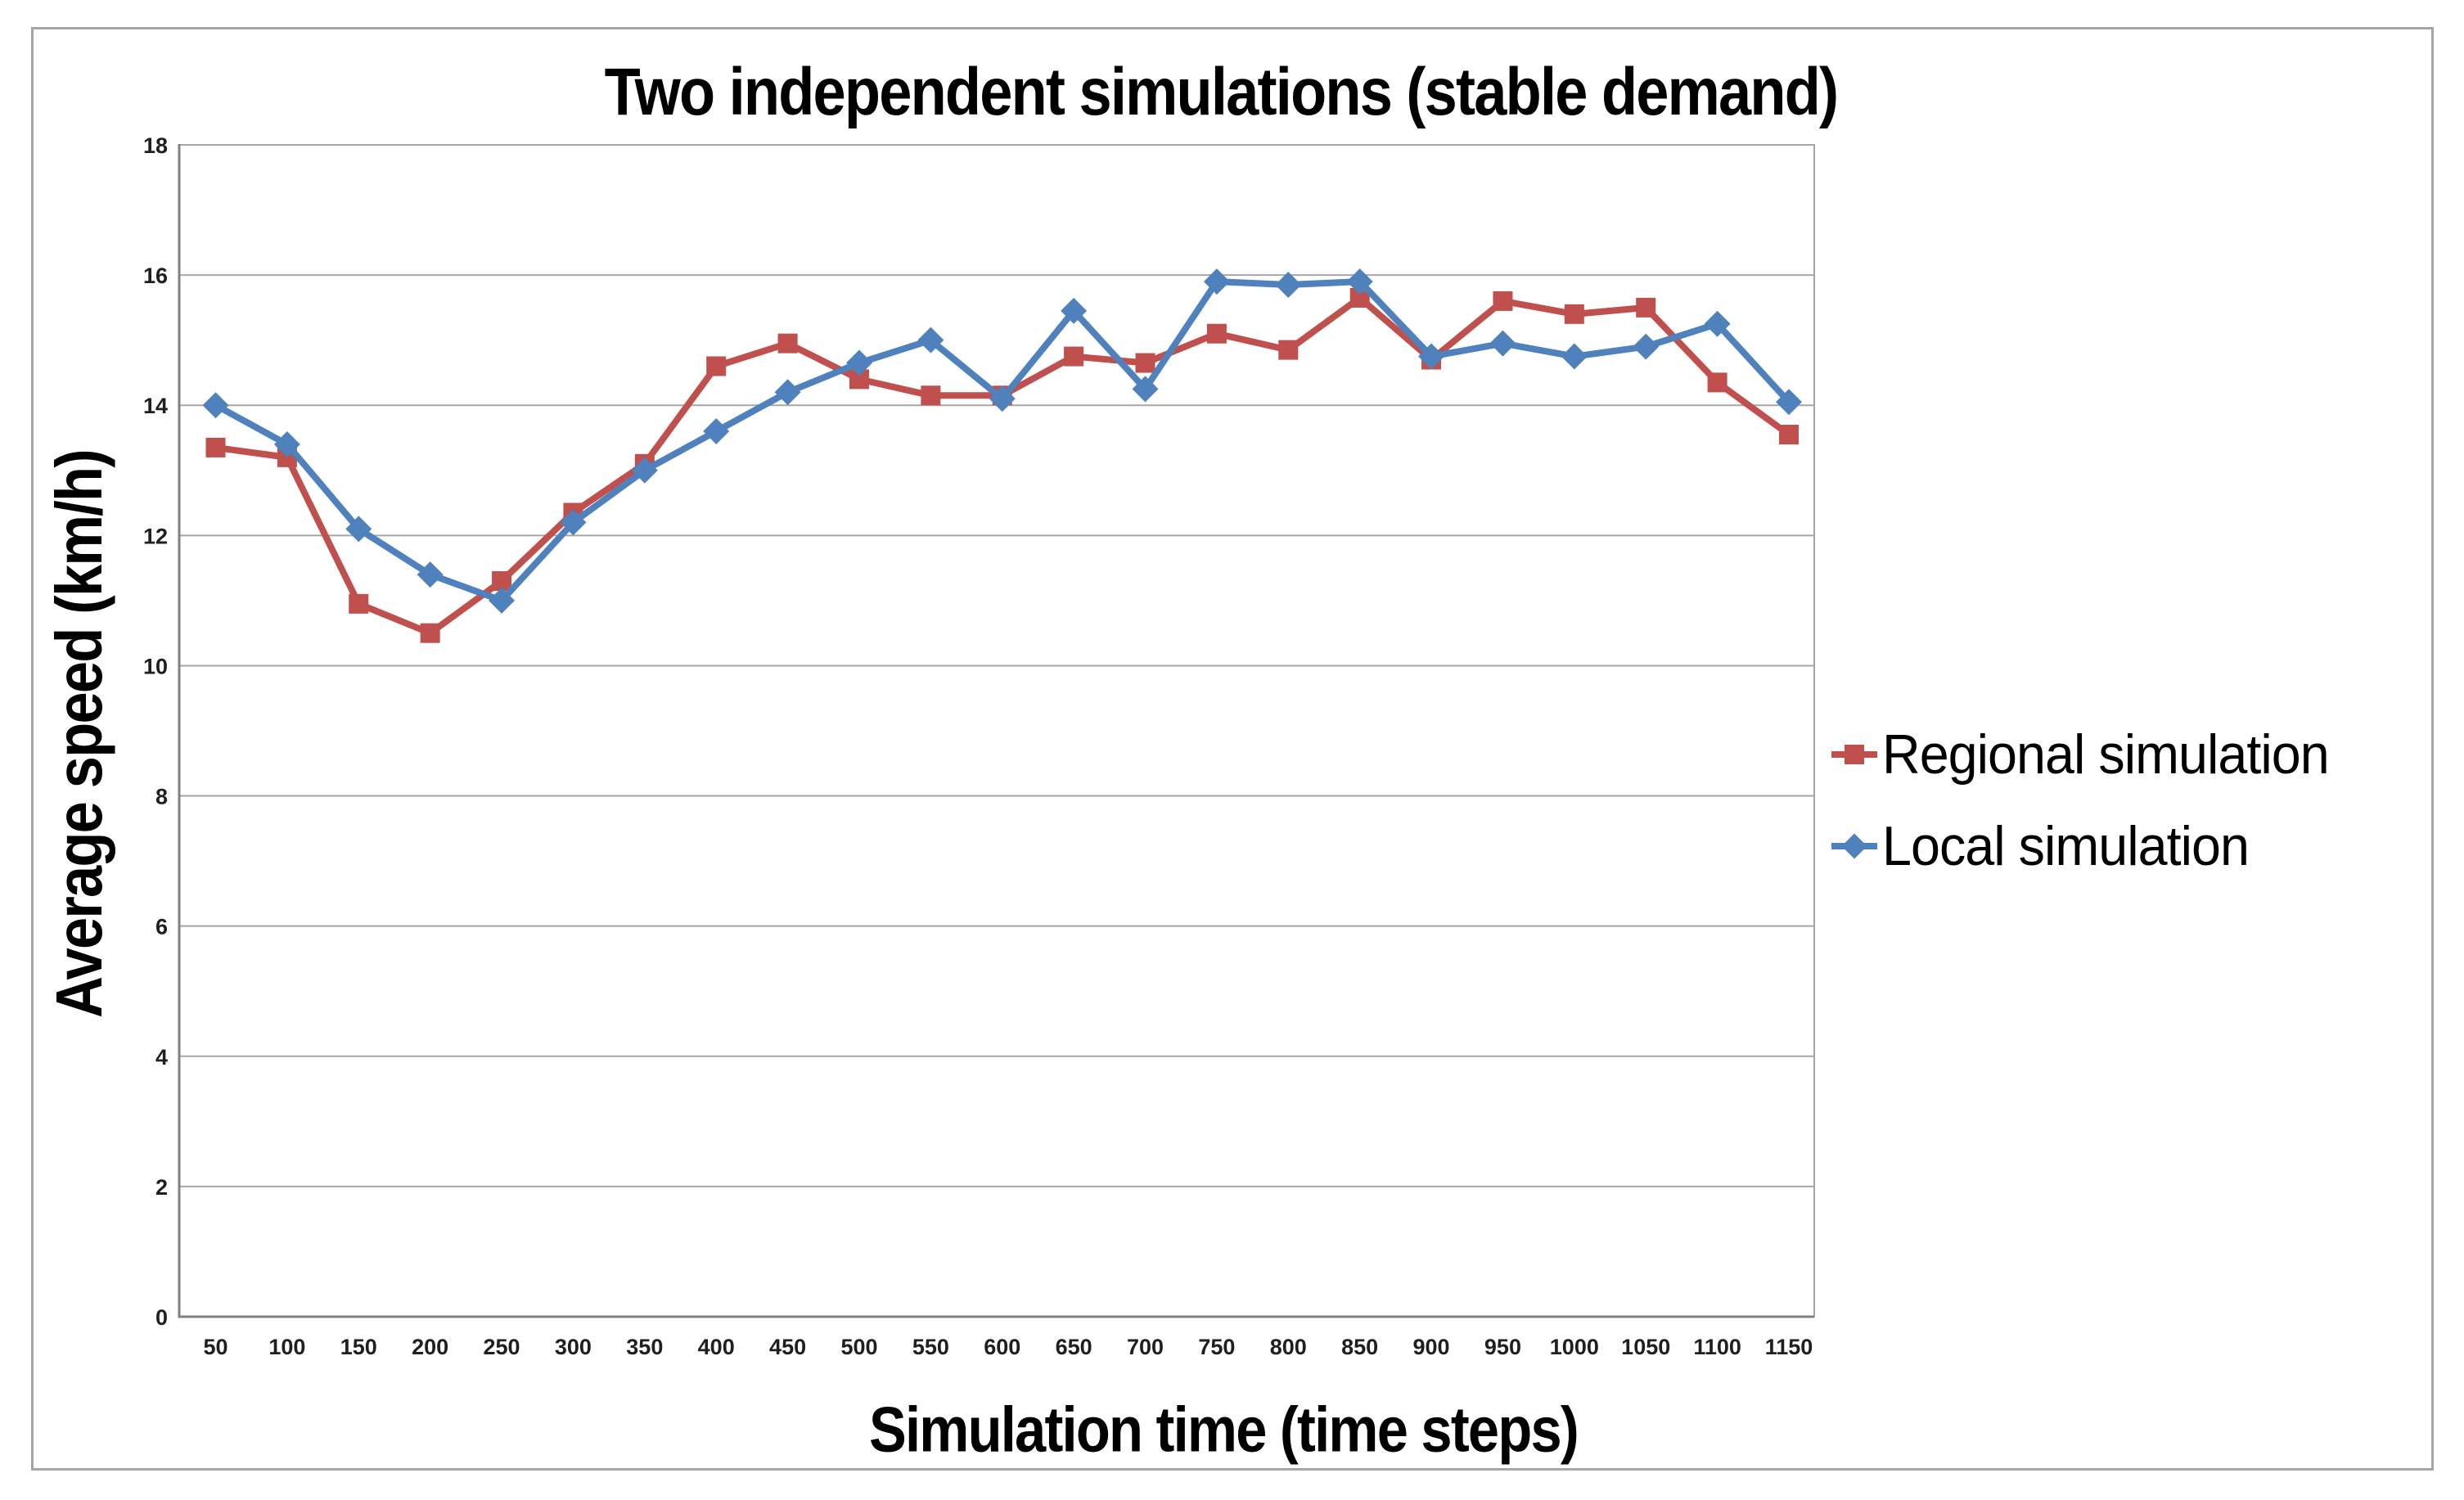 The width and height of the screenshot is (2464, 1500). What do you see at coordinates (1717, 1347) in the screenshot?
I see `x-tick-label: 1100` at bounding box center [1717, 1347].